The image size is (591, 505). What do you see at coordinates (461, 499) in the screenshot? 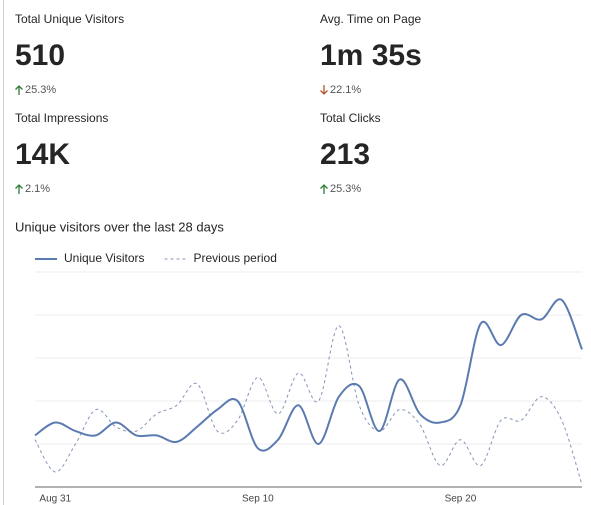
I see `x-tick-label: Sep 20` at bounding box center [461, 499].